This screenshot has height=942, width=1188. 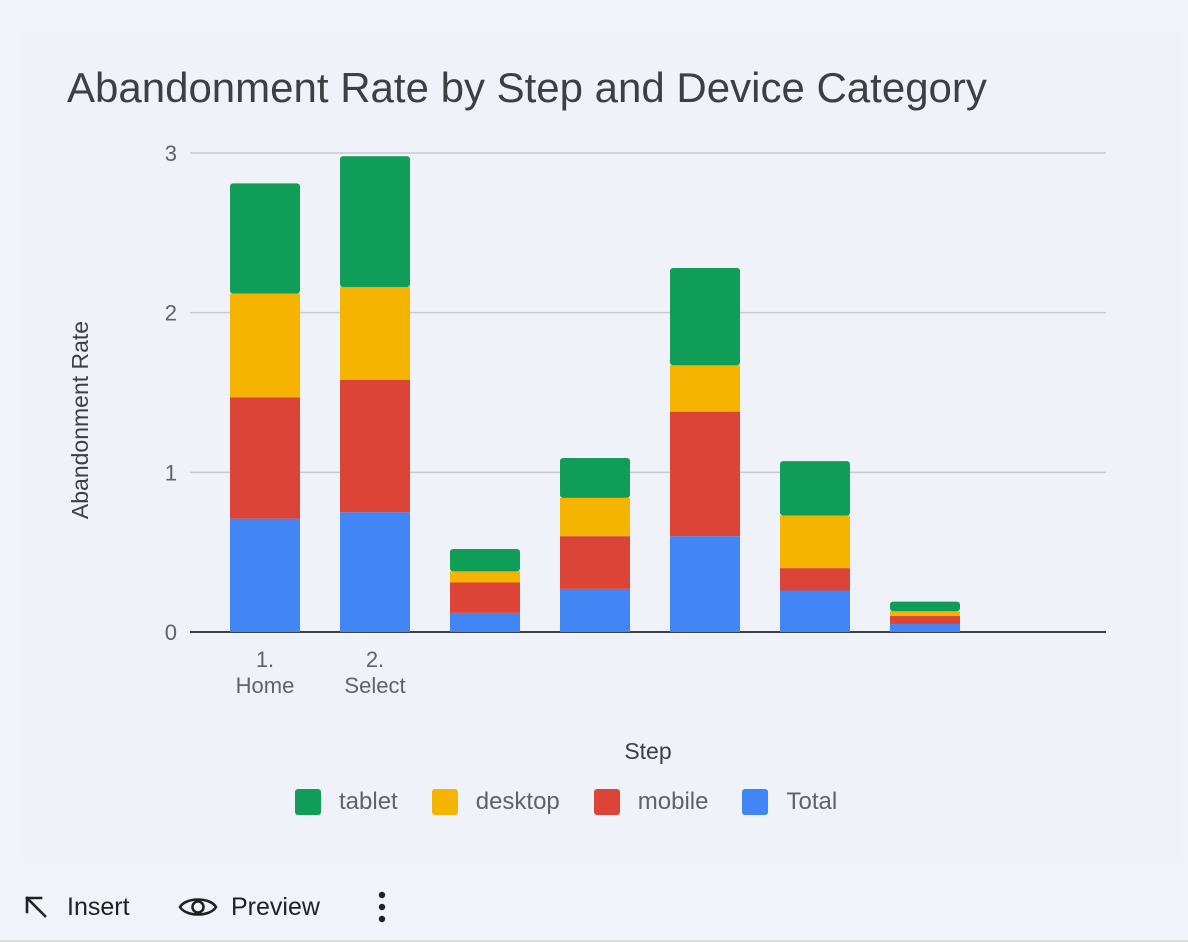 I want to click on y-tick-label: 3, so click(x=171, y=153).